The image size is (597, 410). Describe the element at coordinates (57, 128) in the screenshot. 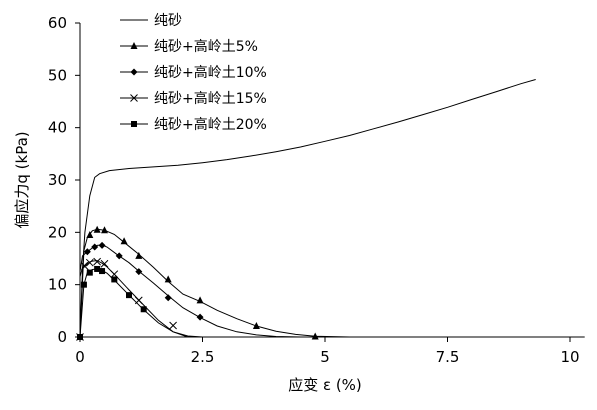

I see `y-tick-label: 40` at that location.